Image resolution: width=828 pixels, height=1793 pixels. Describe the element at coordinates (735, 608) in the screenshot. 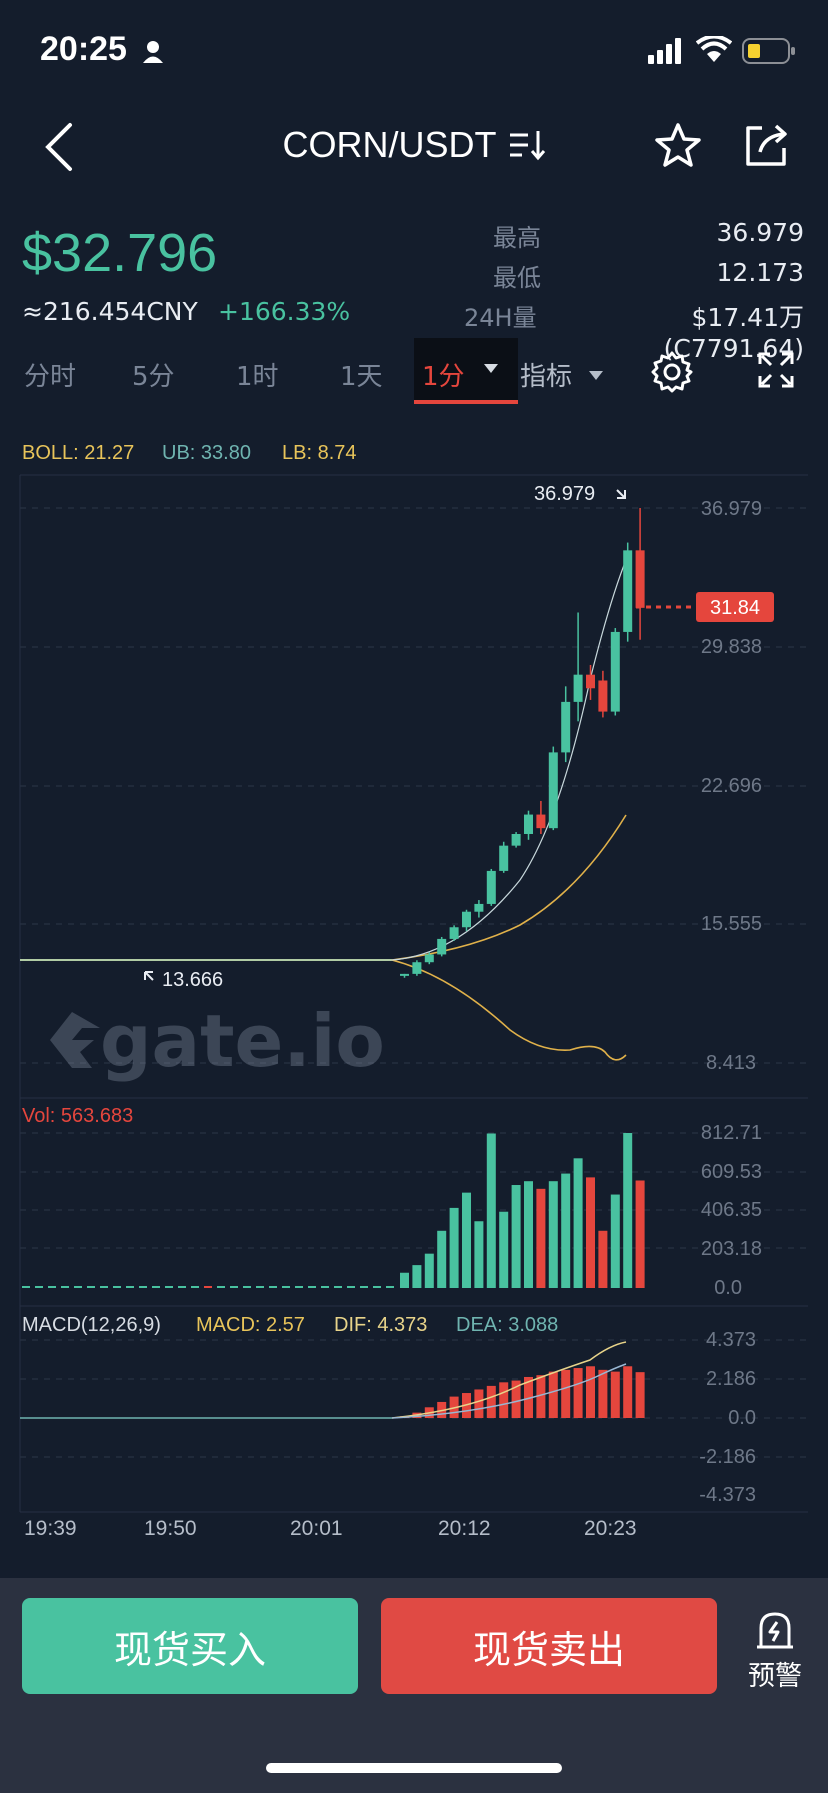

I see `last-price-tag-text: 31.84` at that location.